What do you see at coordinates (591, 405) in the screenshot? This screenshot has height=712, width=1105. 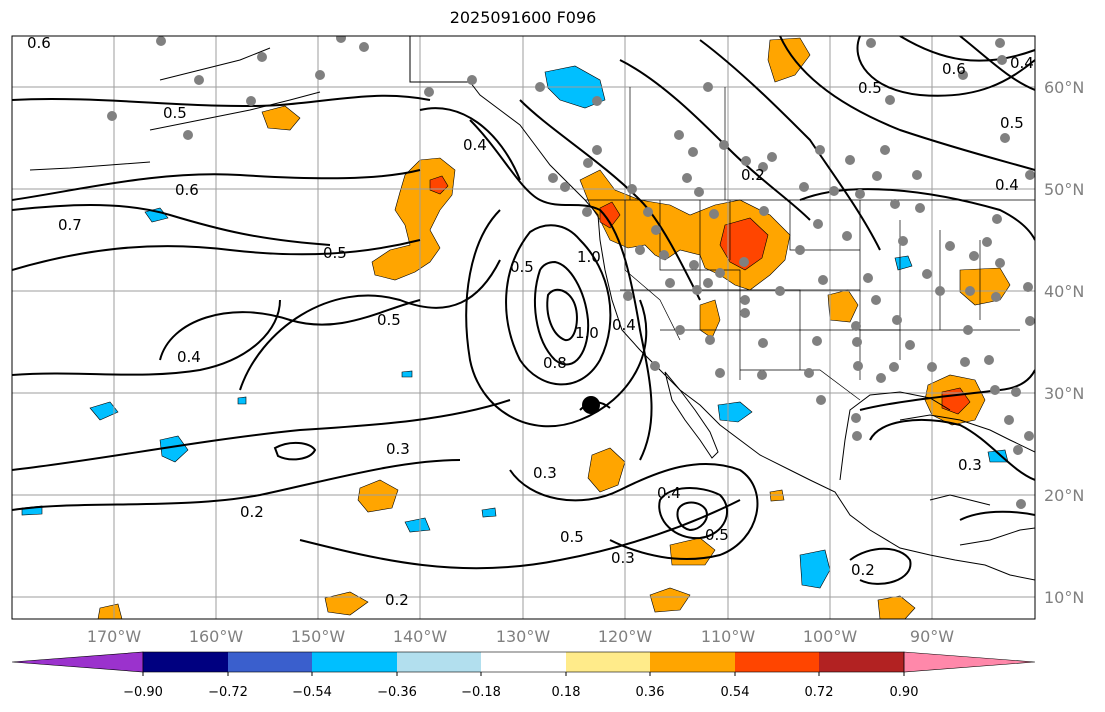 I see `center-point-marker` at bounding box center [591, 405].